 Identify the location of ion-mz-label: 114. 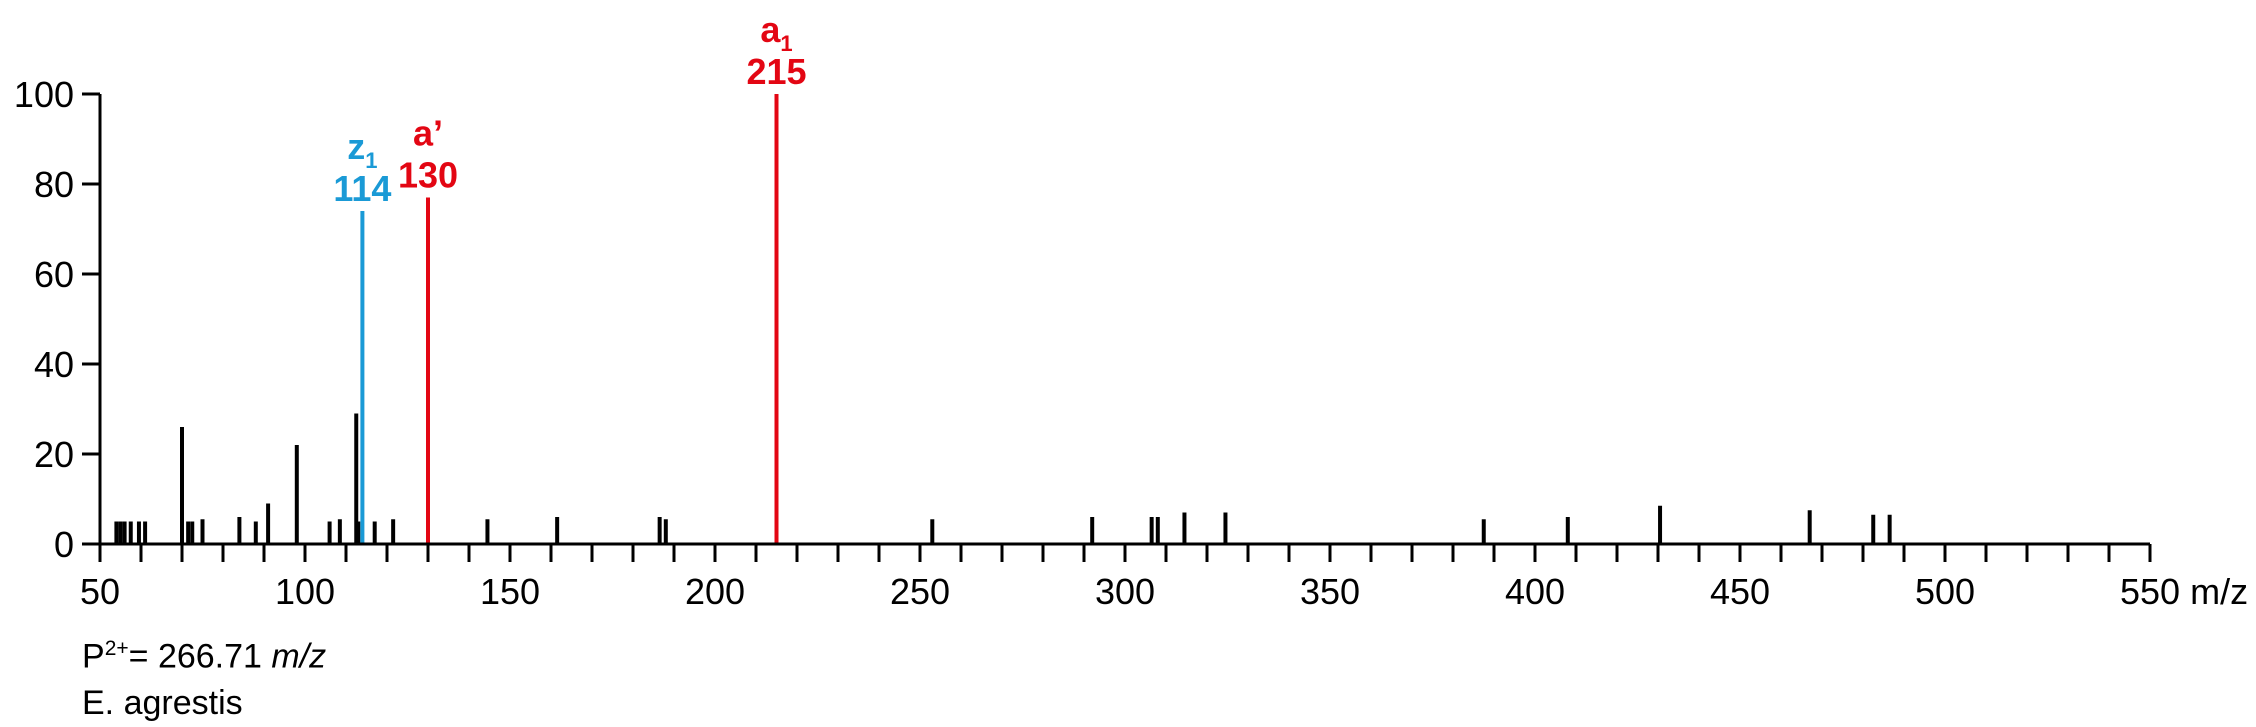
(362, 188).